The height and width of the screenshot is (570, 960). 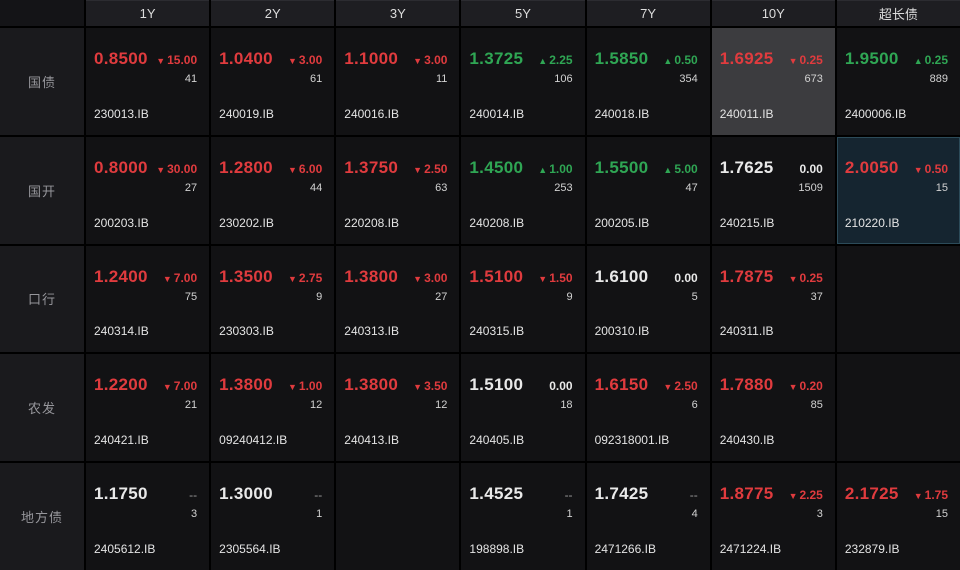 What do you see at coordinates (898, 516) in the screenshot?
I see `quote-cell: 2.1725 ▼ 1.75 15 232879.IB` at bounding box center [898, 516].